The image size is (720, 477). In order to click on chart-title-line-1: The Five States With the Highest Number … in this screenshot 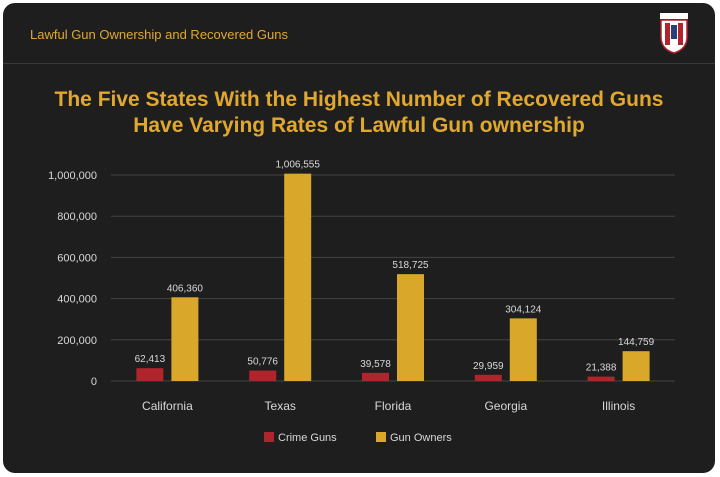, I will do `click(359, 99)`.